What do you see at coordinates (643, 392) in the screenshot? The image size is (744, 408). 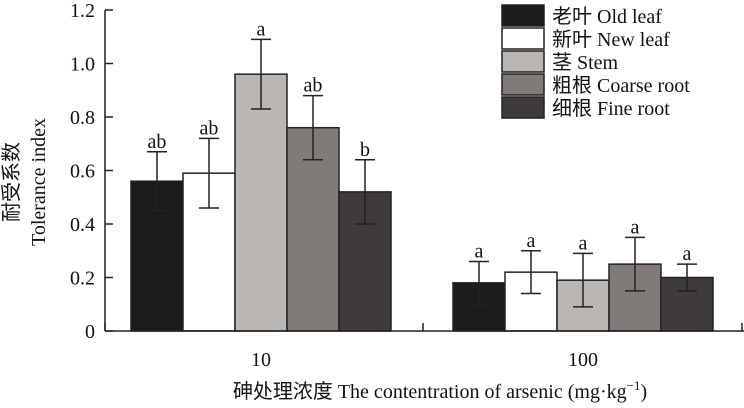 I see `x-axis-title-close: )` at bounding box center [643, 392].